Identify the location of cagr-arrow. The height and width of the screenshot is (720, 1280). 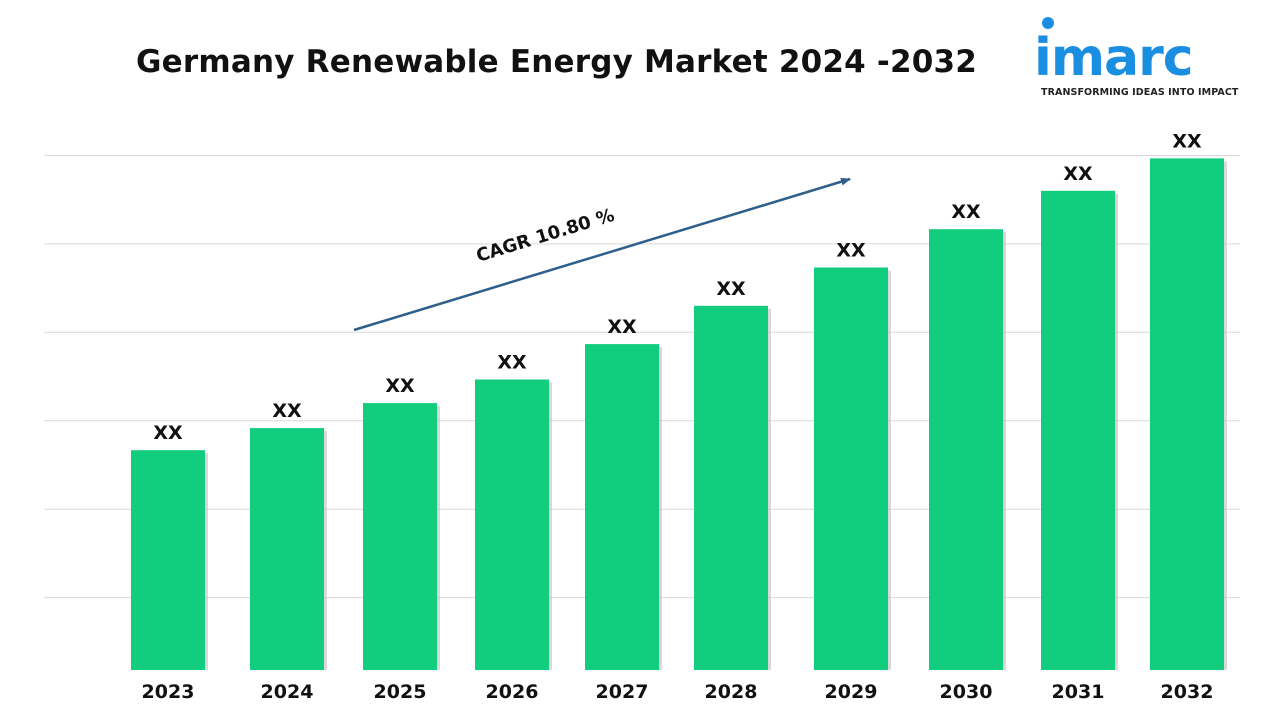
(602, 254).